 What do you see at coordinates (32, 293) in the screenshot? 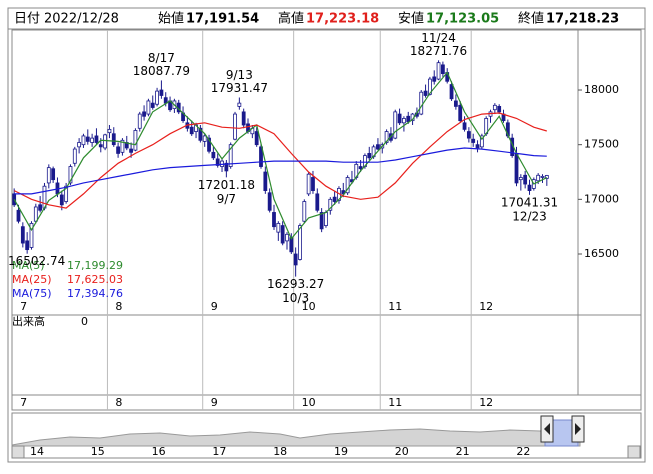
I see `legend-name: MA(75)` at bounding box center [32, 293].